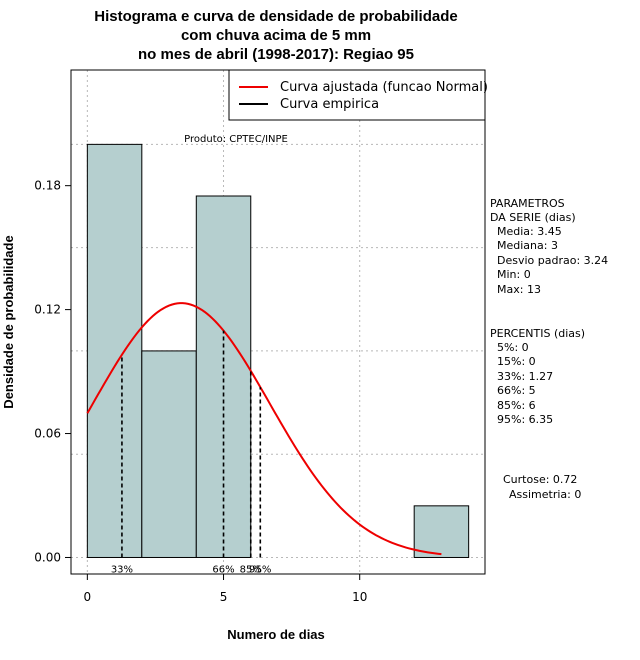  I want to click on percentil-5: 5%: 0, so click(513, 347).